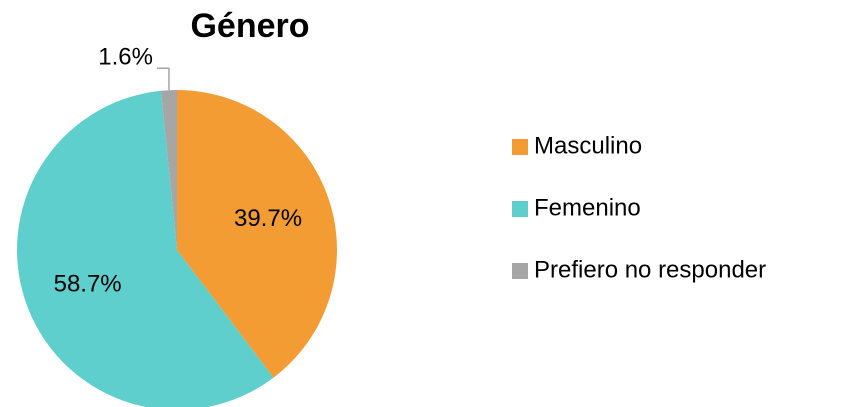  What do you see at coordinates (268, 218) in the screenshot?
I see `data-label: 39.7%` at bounding box center [268, 218].